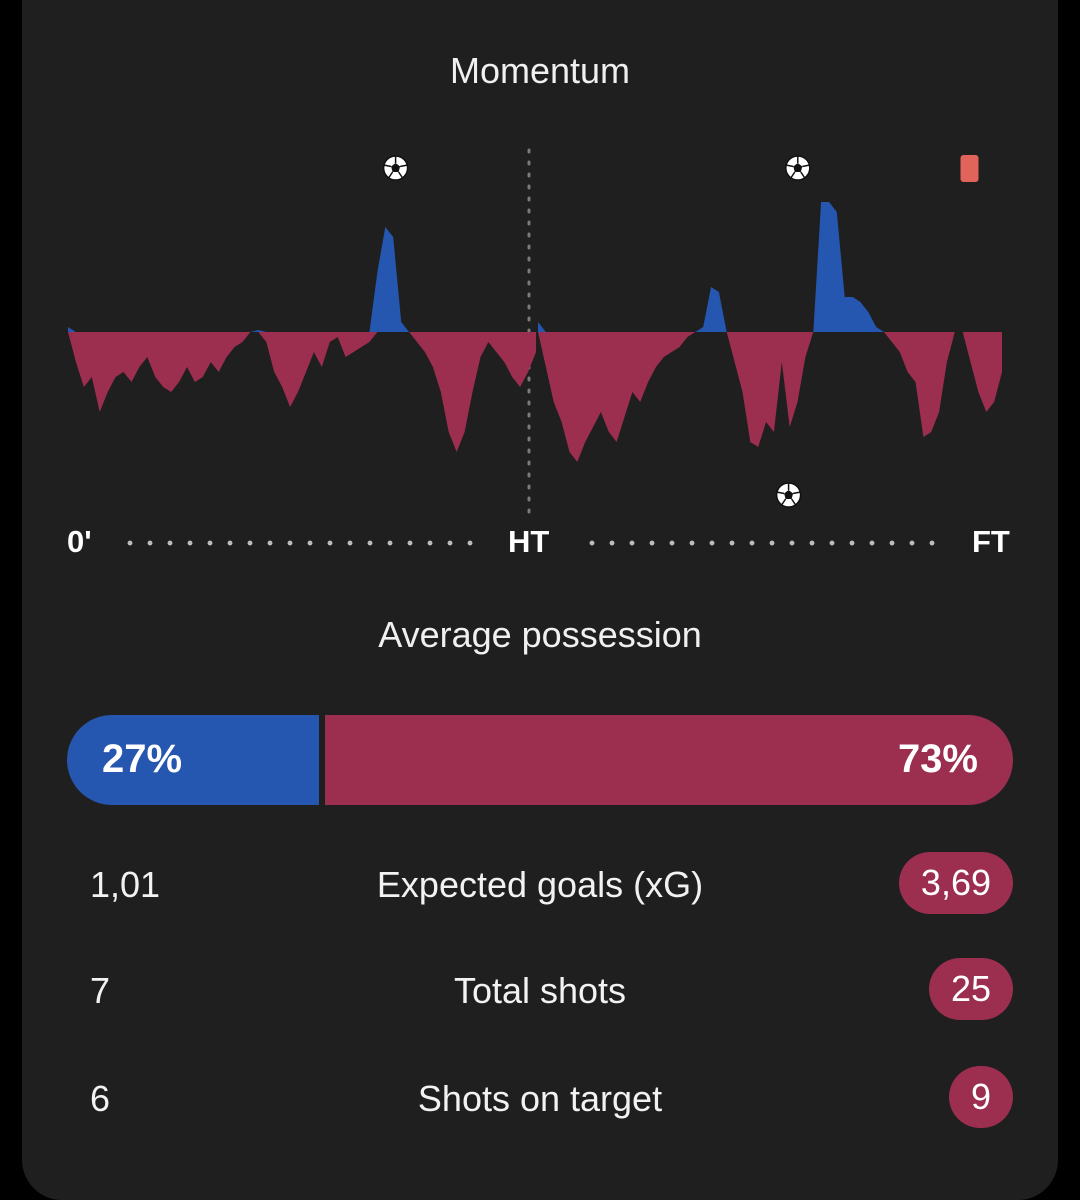 The width and height of the screenshot is (1080, 1200). I want to click on axis-dots-second-half, so click(762, 543).